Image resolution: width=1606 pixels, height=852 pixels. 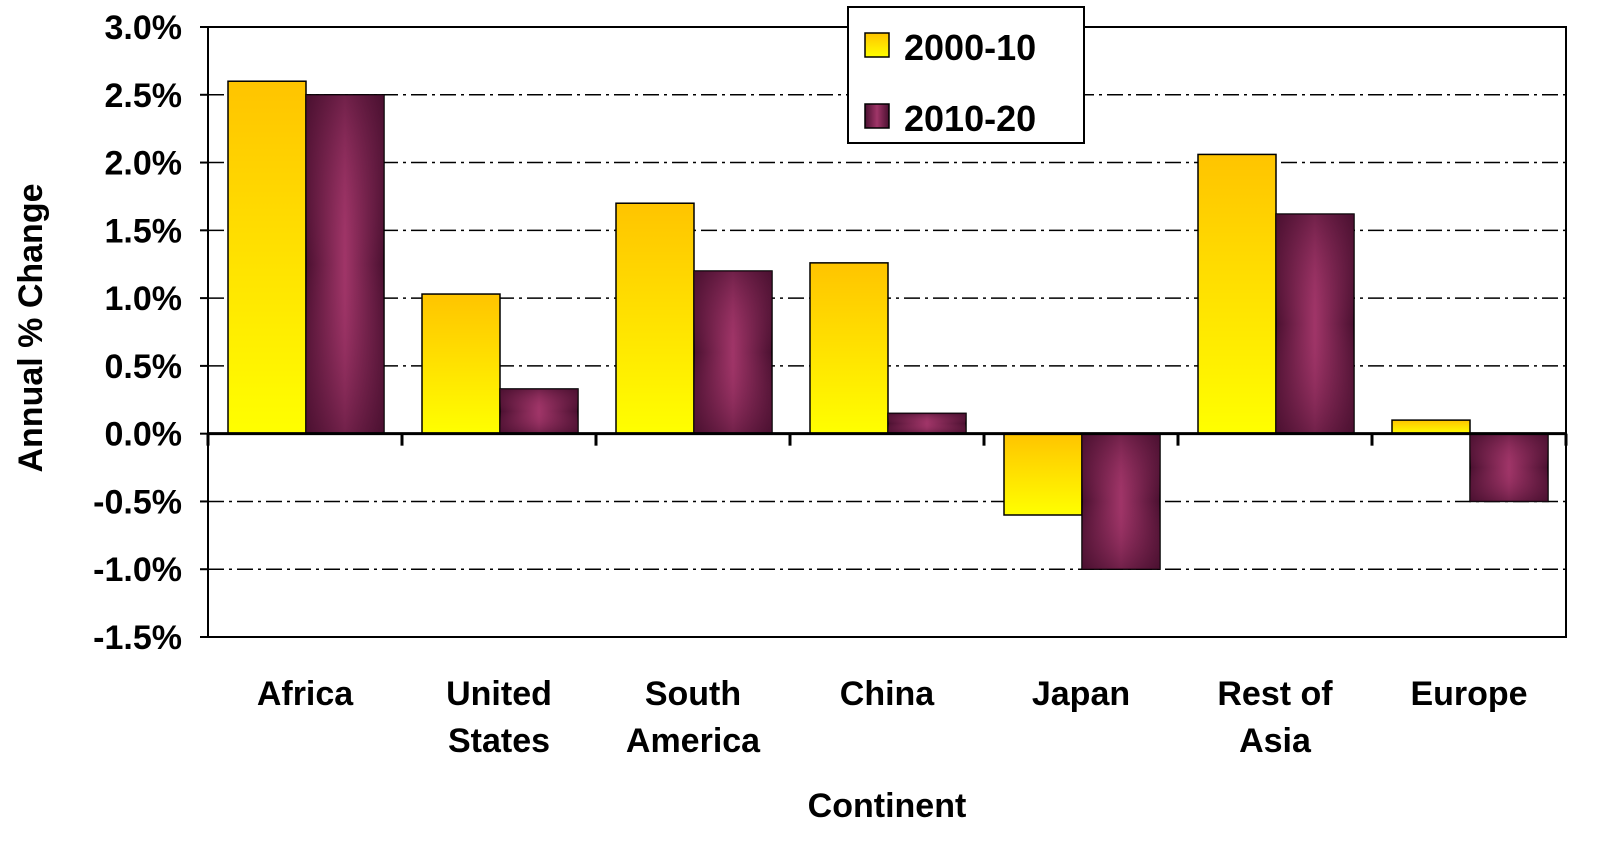 I want to click on legend-label-2000-10: 2000-10, so click(x=970, y=47).